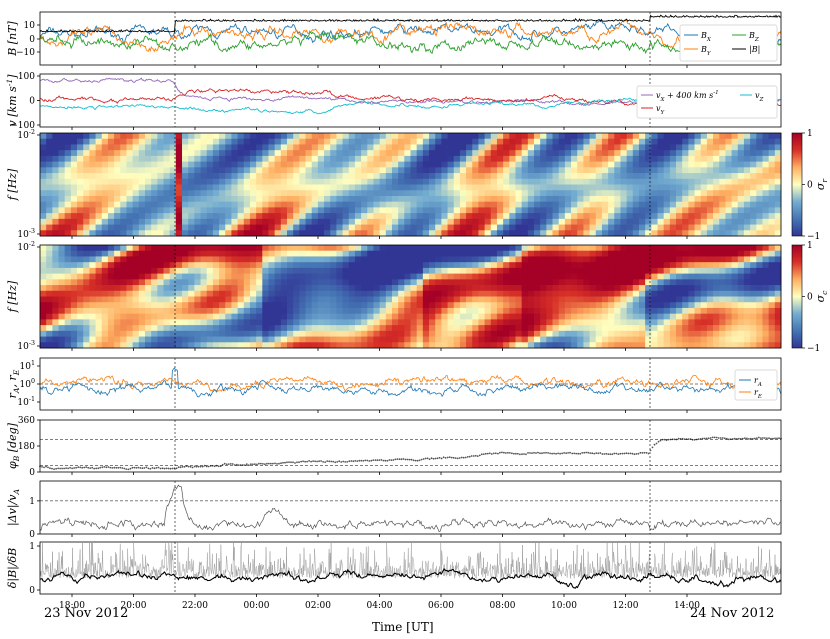 The height and width of the screenshot is (639, 830). What do you see at coordinates (813, 237) in the screenshot?
I see `colorbar-tick-label: −1` at bounding box center [813, 237].